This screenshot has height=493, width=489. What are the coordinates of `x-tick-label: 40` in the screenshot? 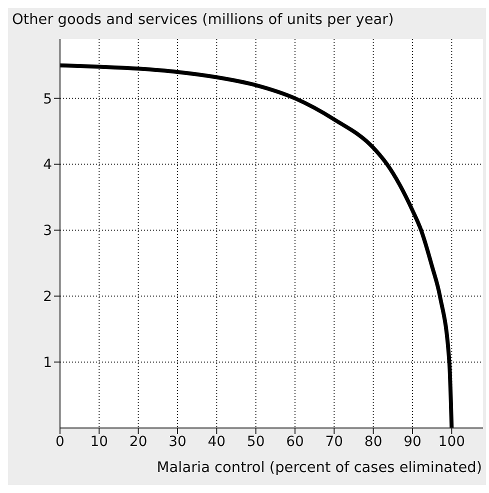 It's located at (217, 442).